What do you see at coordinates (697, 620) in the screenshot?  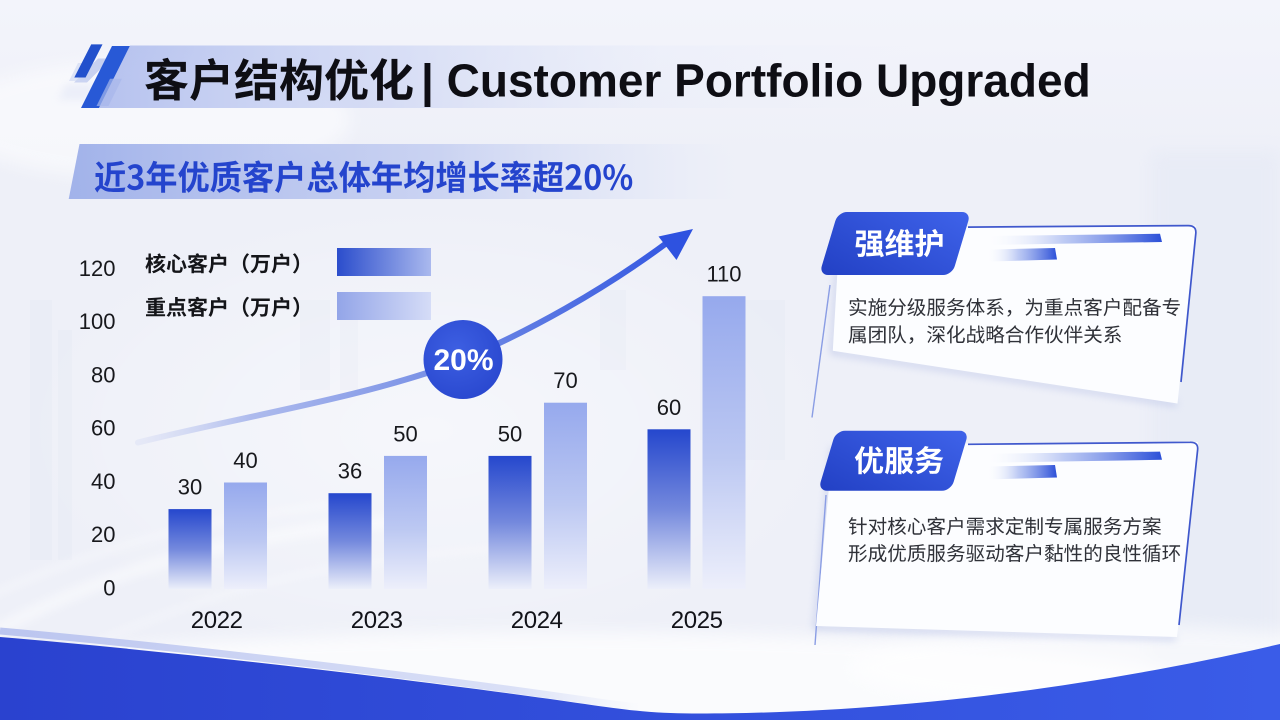 I see `svg-text: 2025` at bounding box center [697, 620].